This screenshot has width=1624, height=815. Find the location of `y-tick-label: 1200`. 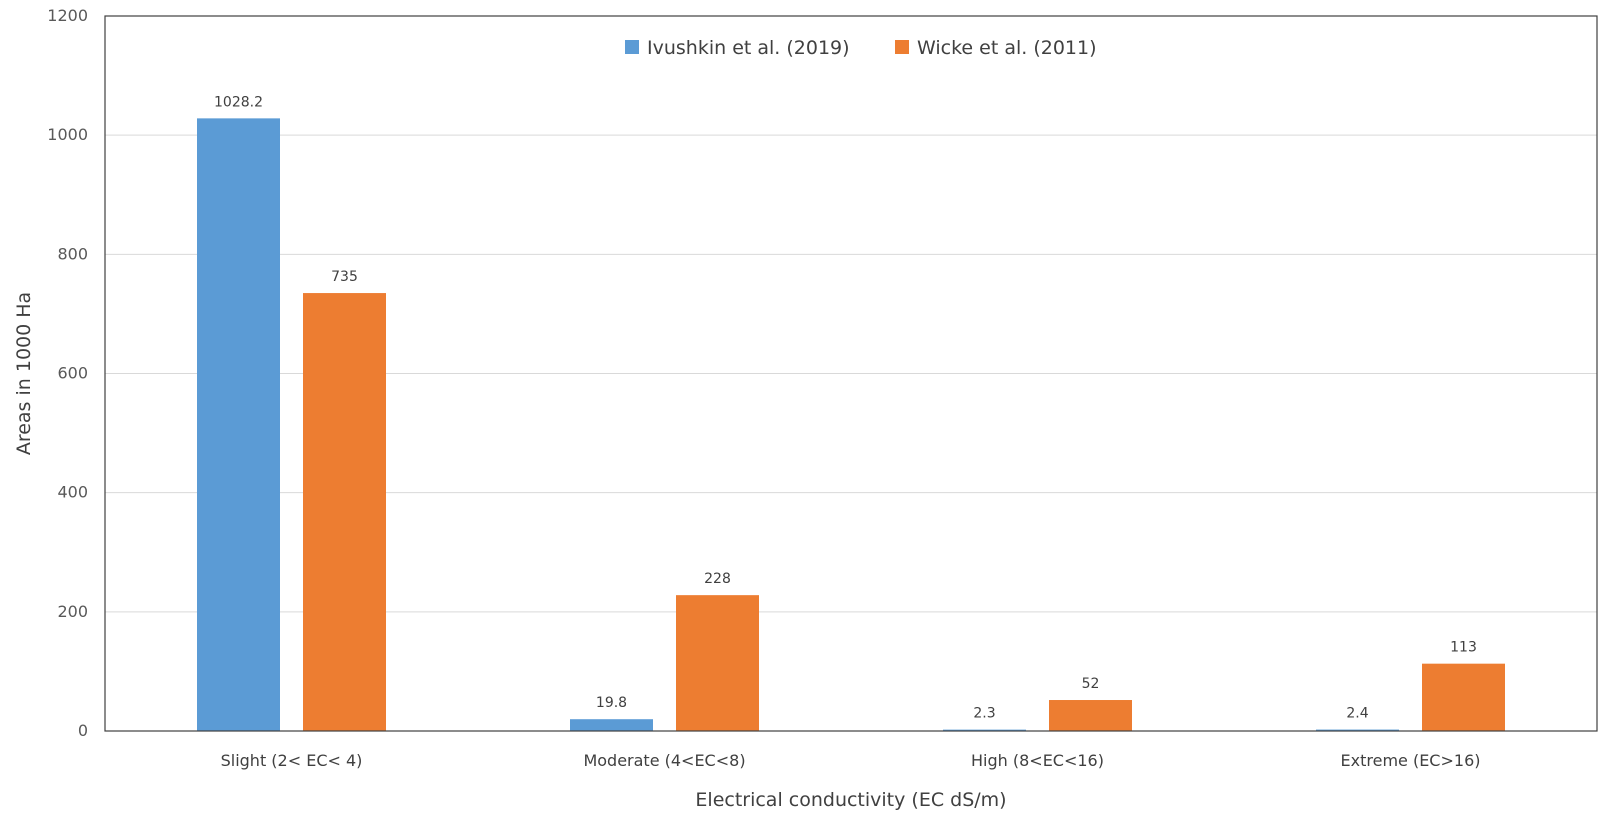

y-tick-label: 1200 is located at coordinates (67, 15).